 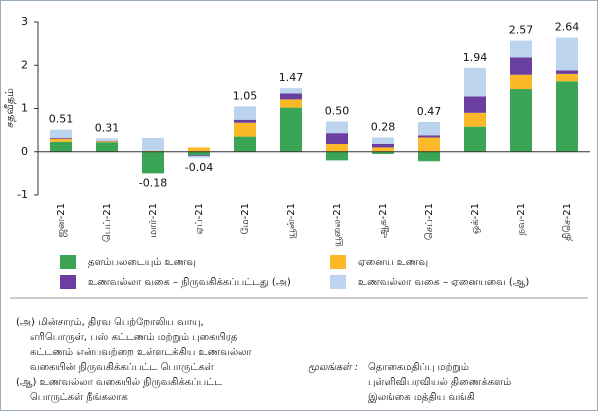 What do you see at coordinates (429, 111) in the screenshot?
I see `total-label: 0.47` at bounding box center [429, 111].